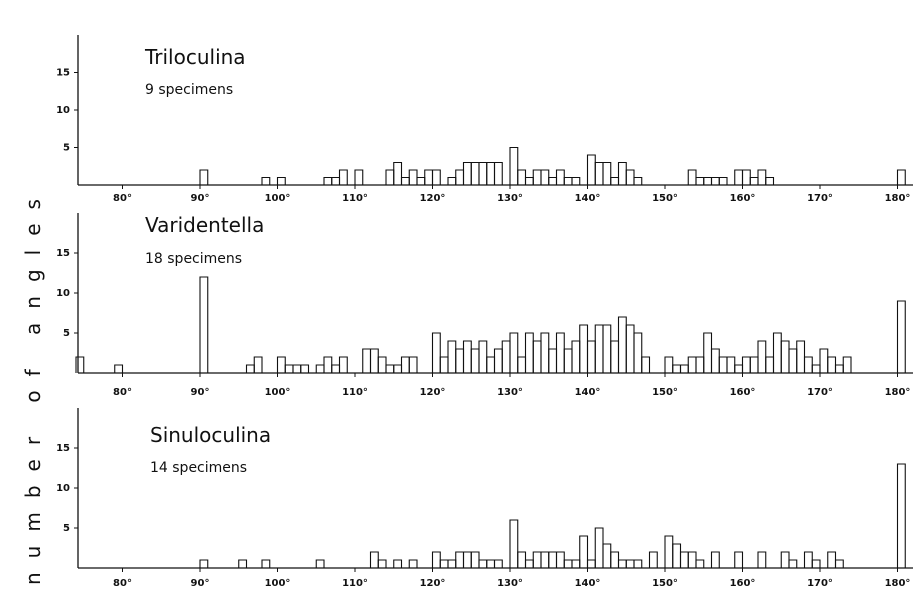 The image size is (915, 589). What do you see at coordinates (33, 385) in the screenshot?
I see `figure-ylabel-text: number of angles` at bounding box center [33, 385].